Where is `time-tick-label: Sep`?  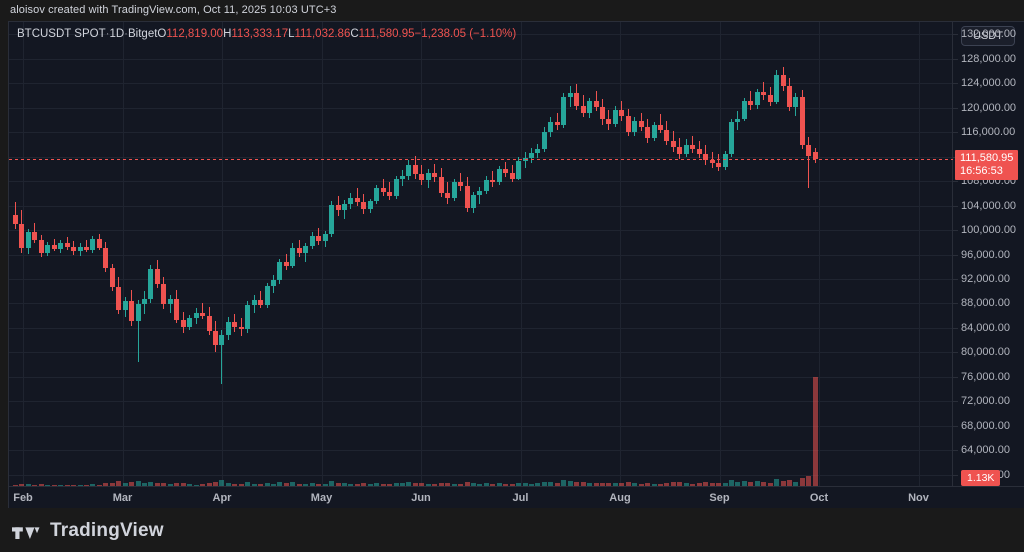
time-tick-label: Sep is located at coordinates (719, 498).